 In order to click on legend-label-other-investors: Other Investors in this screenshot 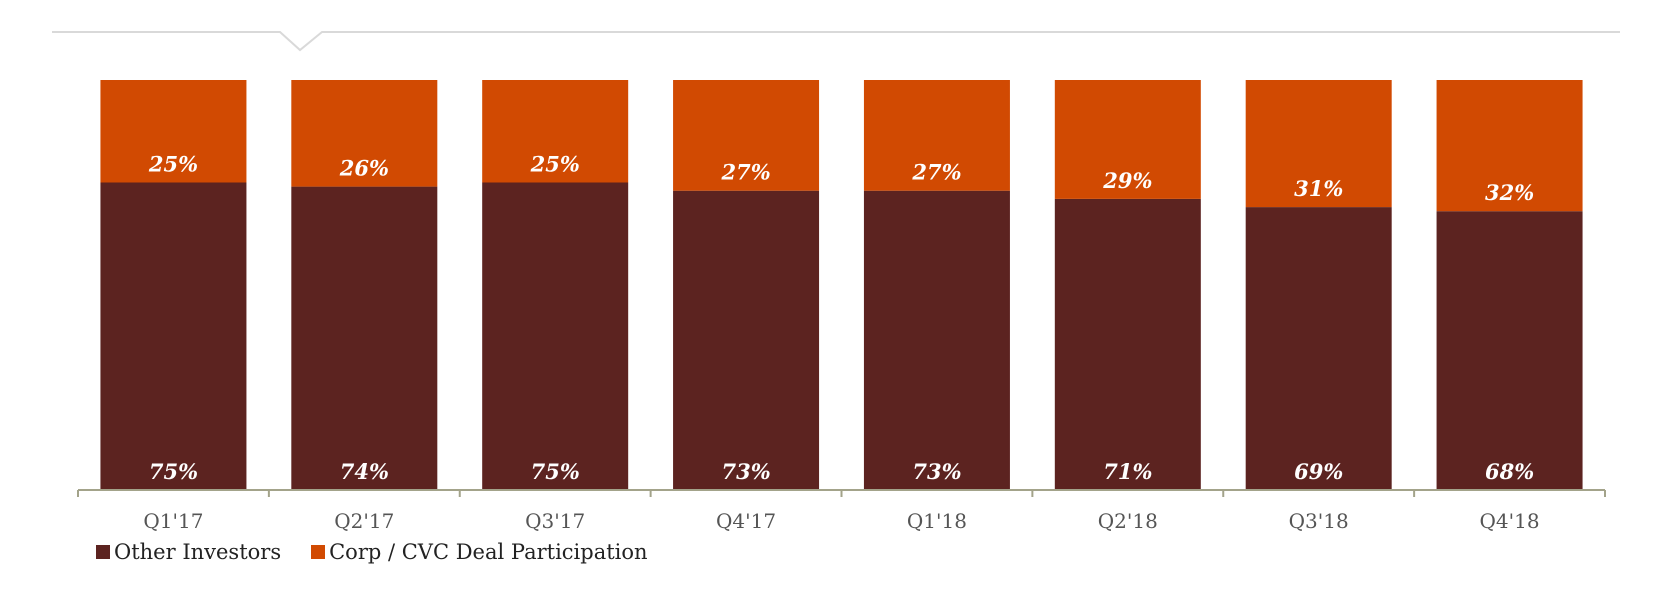, I will do `click(198, 552)`.